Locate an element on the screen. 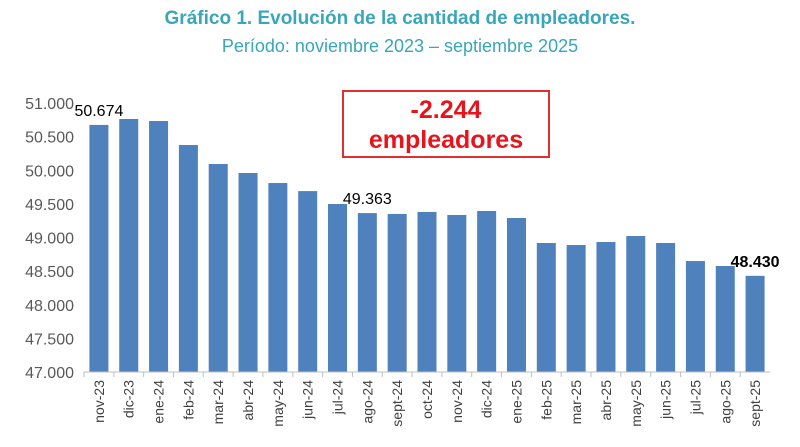 Image resolution: width=800 pixels, height=447 pixels. y-tick-label: 47.500 is located at coordinates (49, 339).